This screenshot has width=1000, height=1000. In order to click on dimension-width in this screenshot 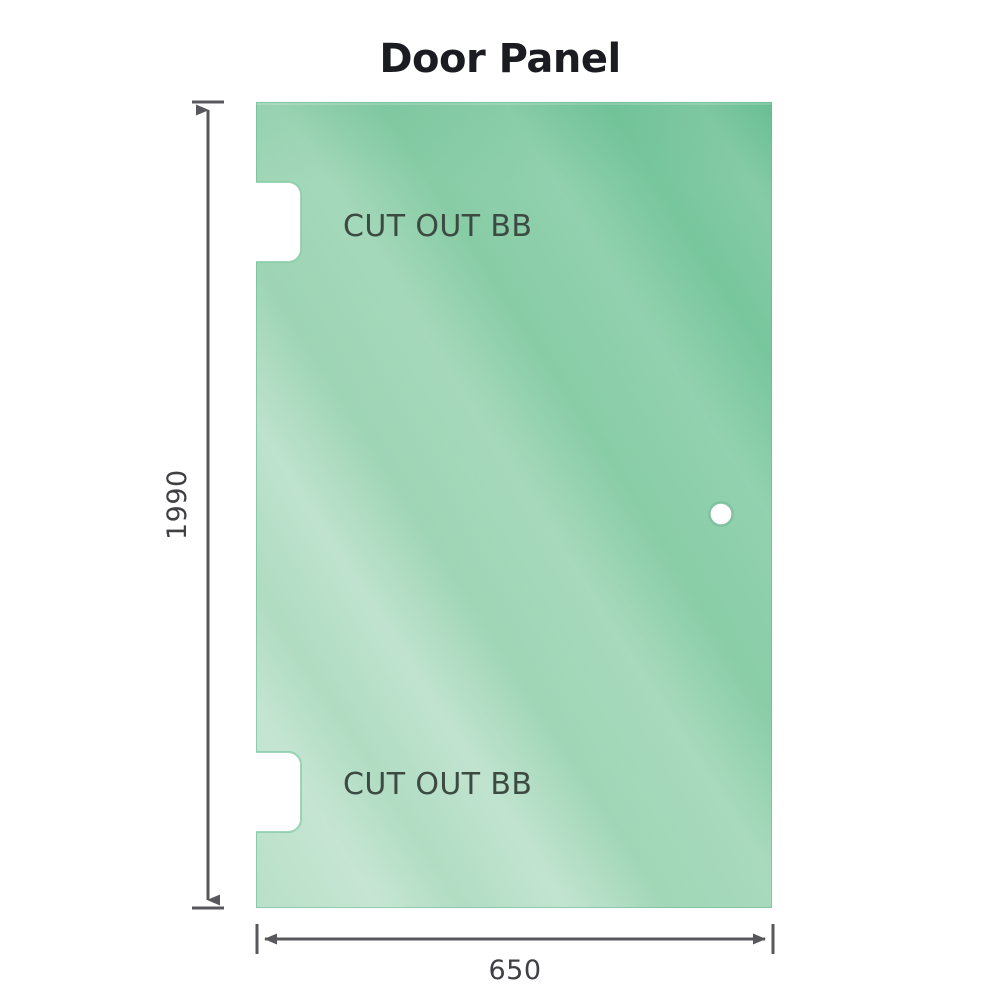, I will do `click(515, 939)`.